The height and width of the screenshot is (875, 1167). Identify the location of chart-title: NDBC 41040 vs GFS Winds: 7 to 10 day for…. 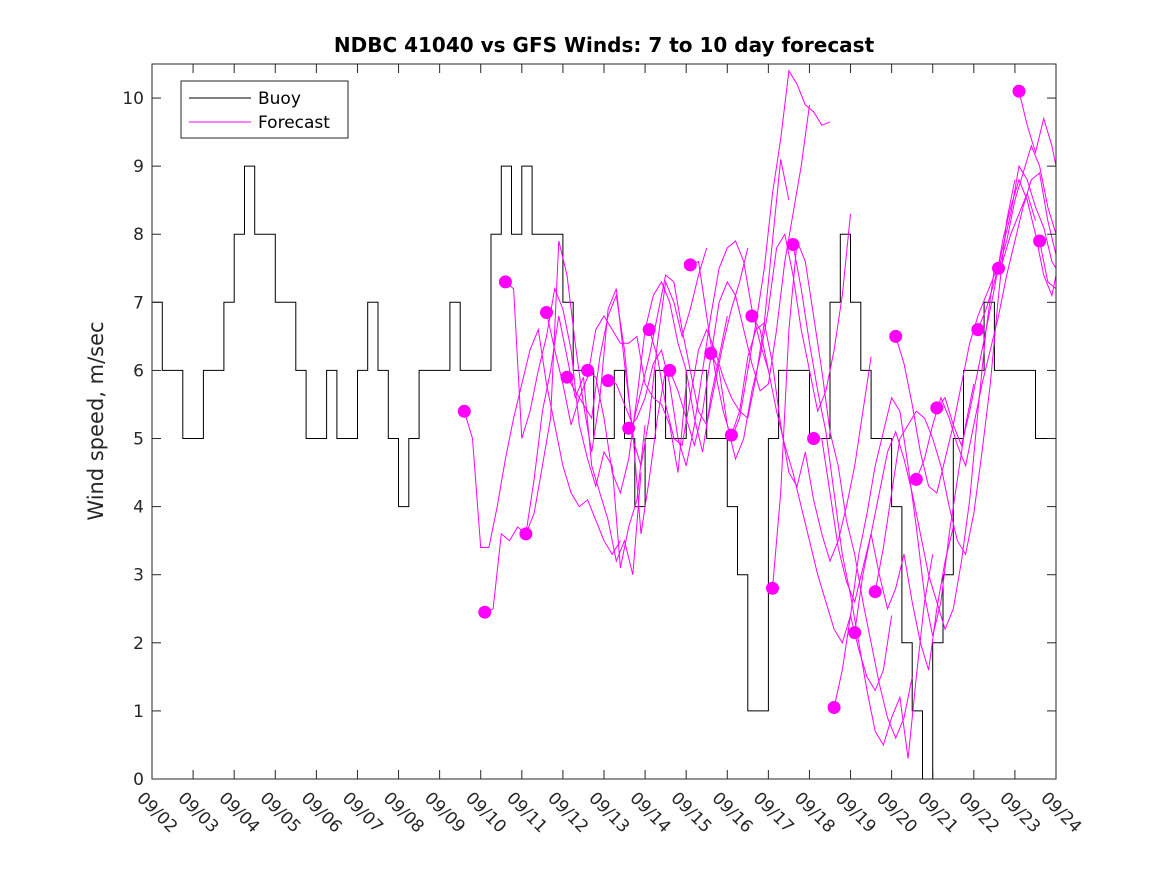
(604, 45).